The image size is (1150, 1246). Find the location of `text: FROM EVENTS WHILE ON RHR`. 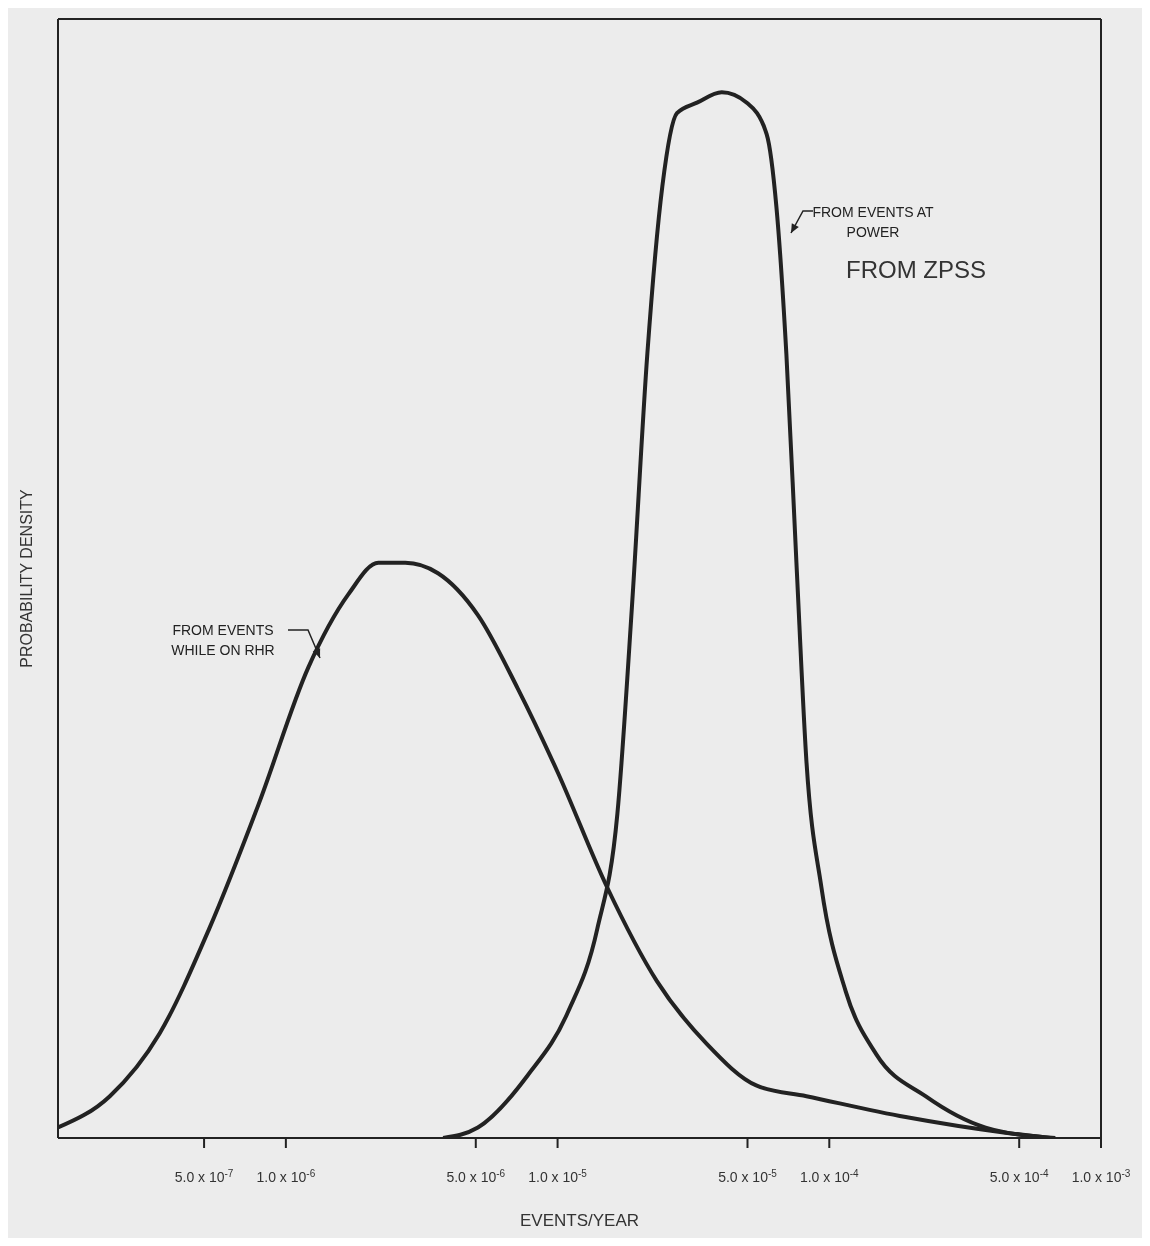

text: FROM EVENTS WHILE ON RHR is located at coordinates (223, 640).